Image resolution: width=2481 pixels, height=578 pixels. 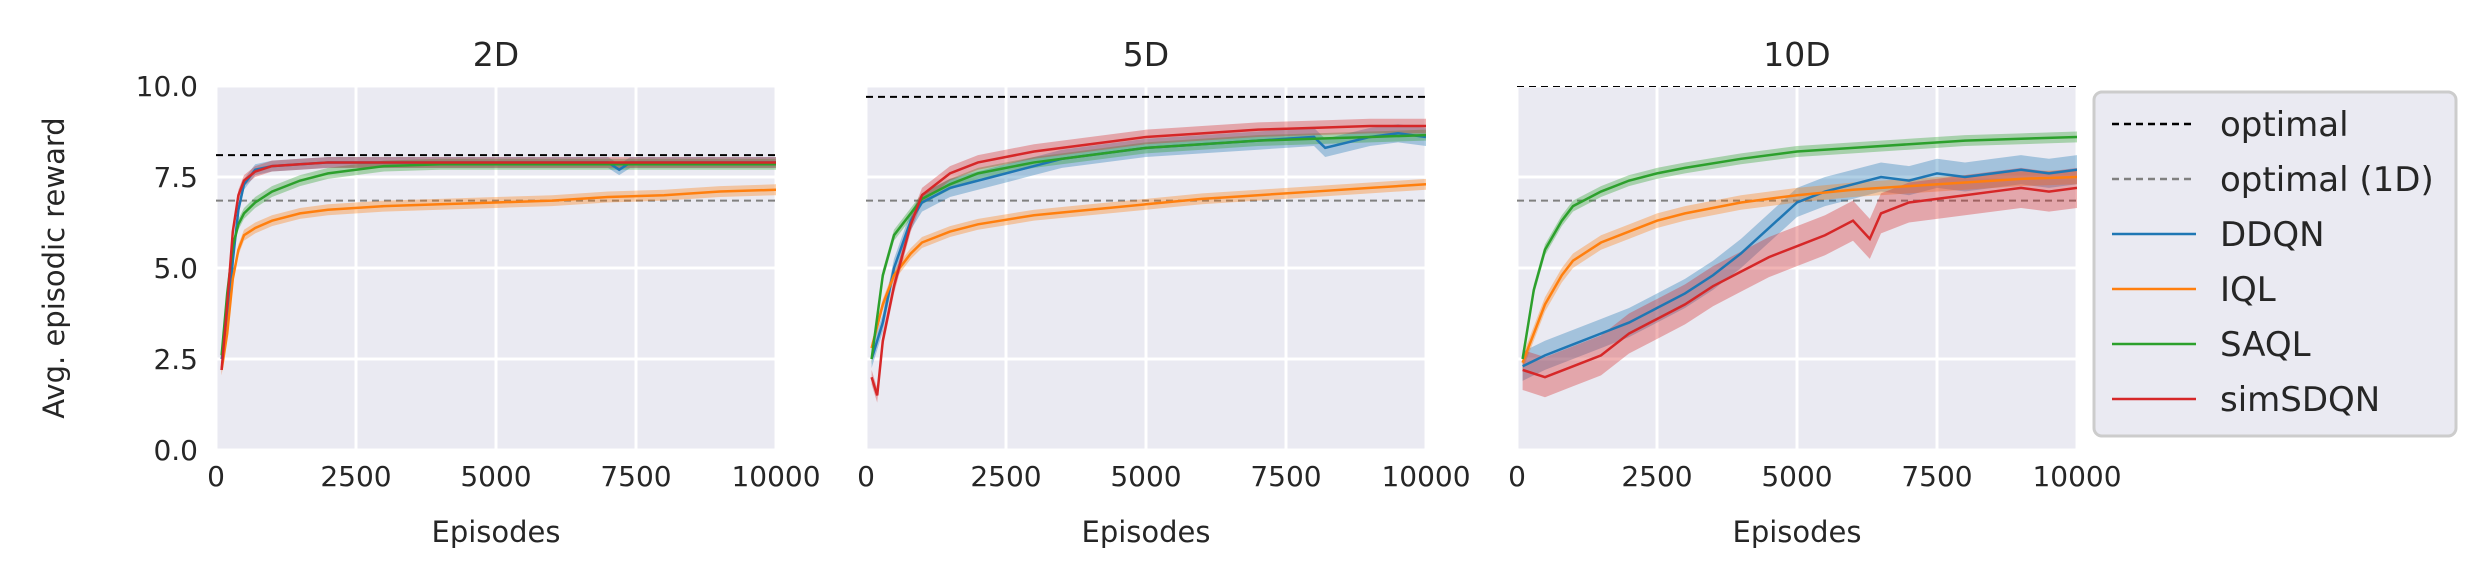 What do you see at coordinates (167, 86) in the screenshot?
I see `y-tick-label: 10.0` at bounding box center [167, 86].